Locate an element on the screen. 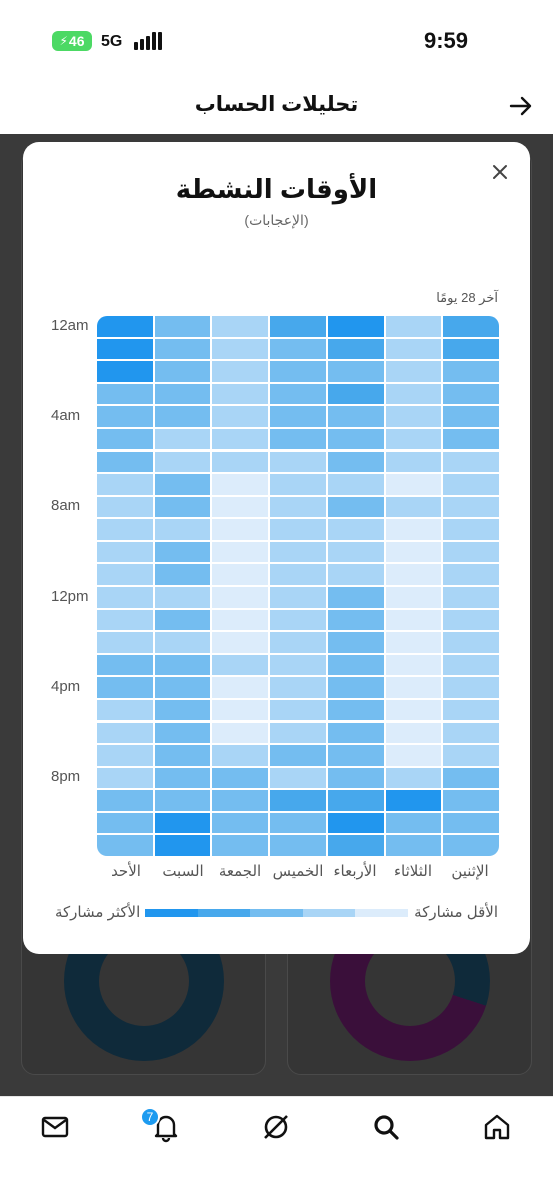 The height and width of the screenshot is (1200, 553). close-icon is located at coordinates (500, 172).